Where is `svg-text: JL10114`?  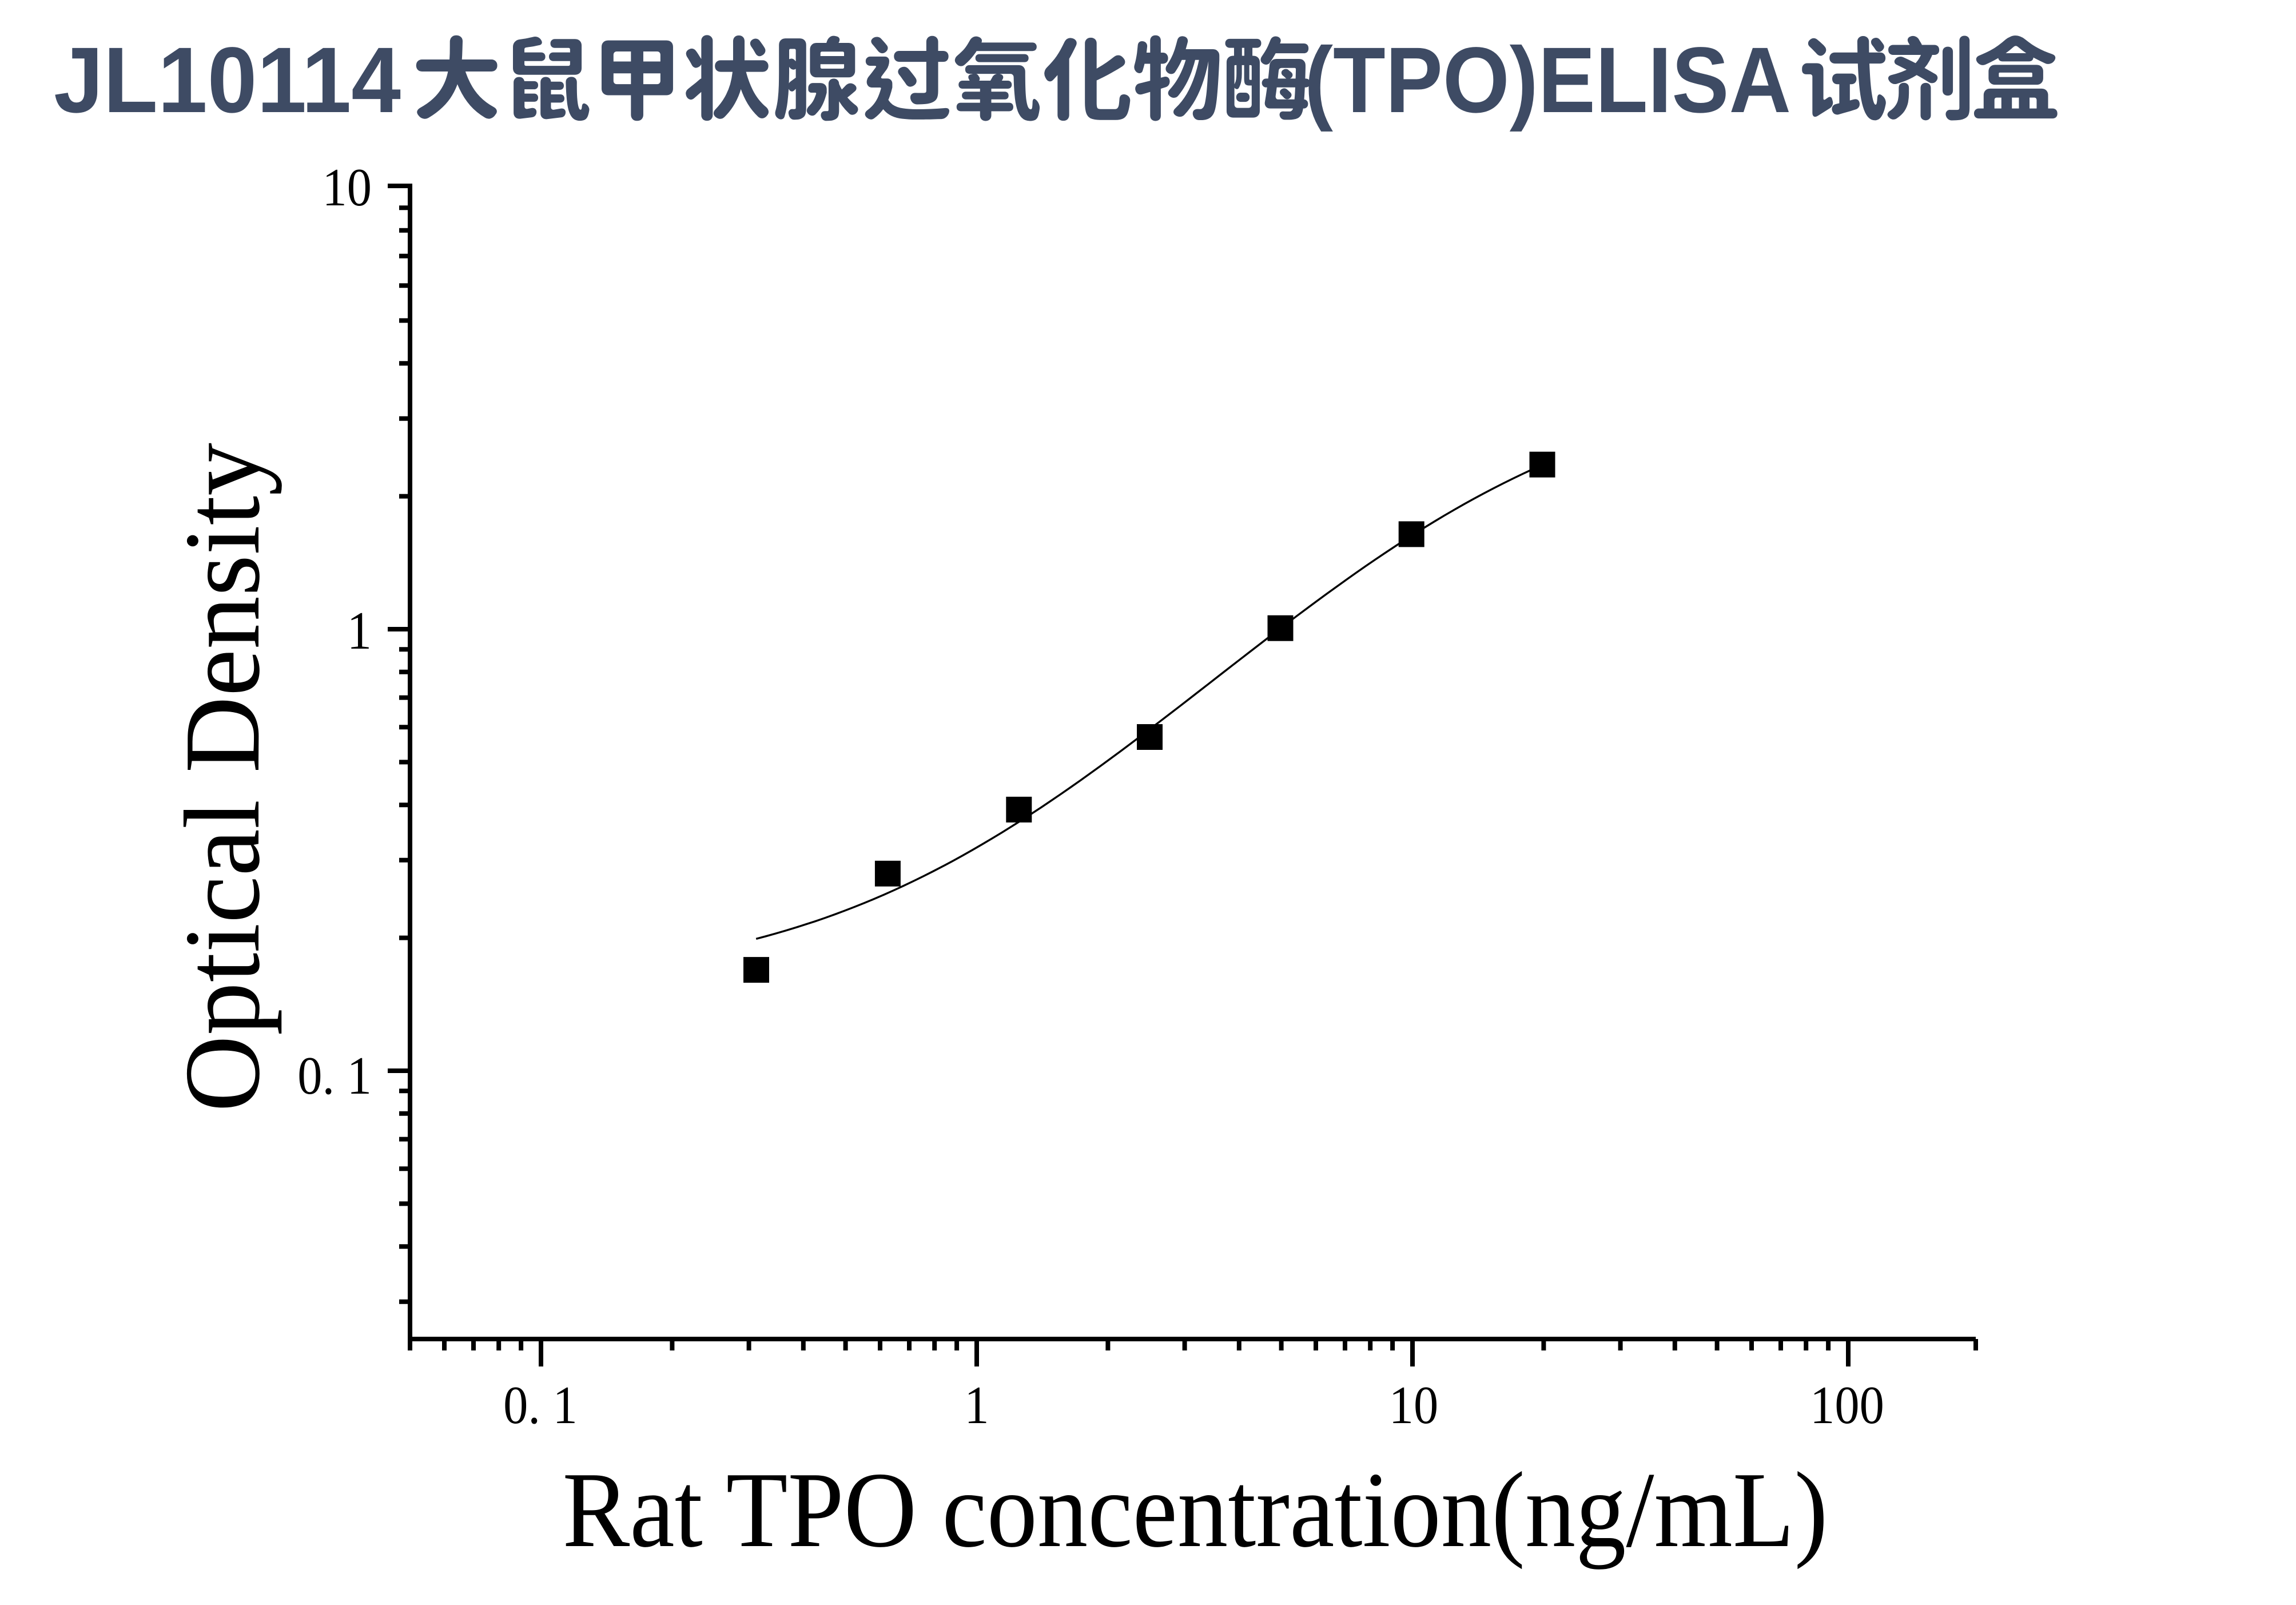 svg-text: JL10114 is located at coordinates (227, 79).